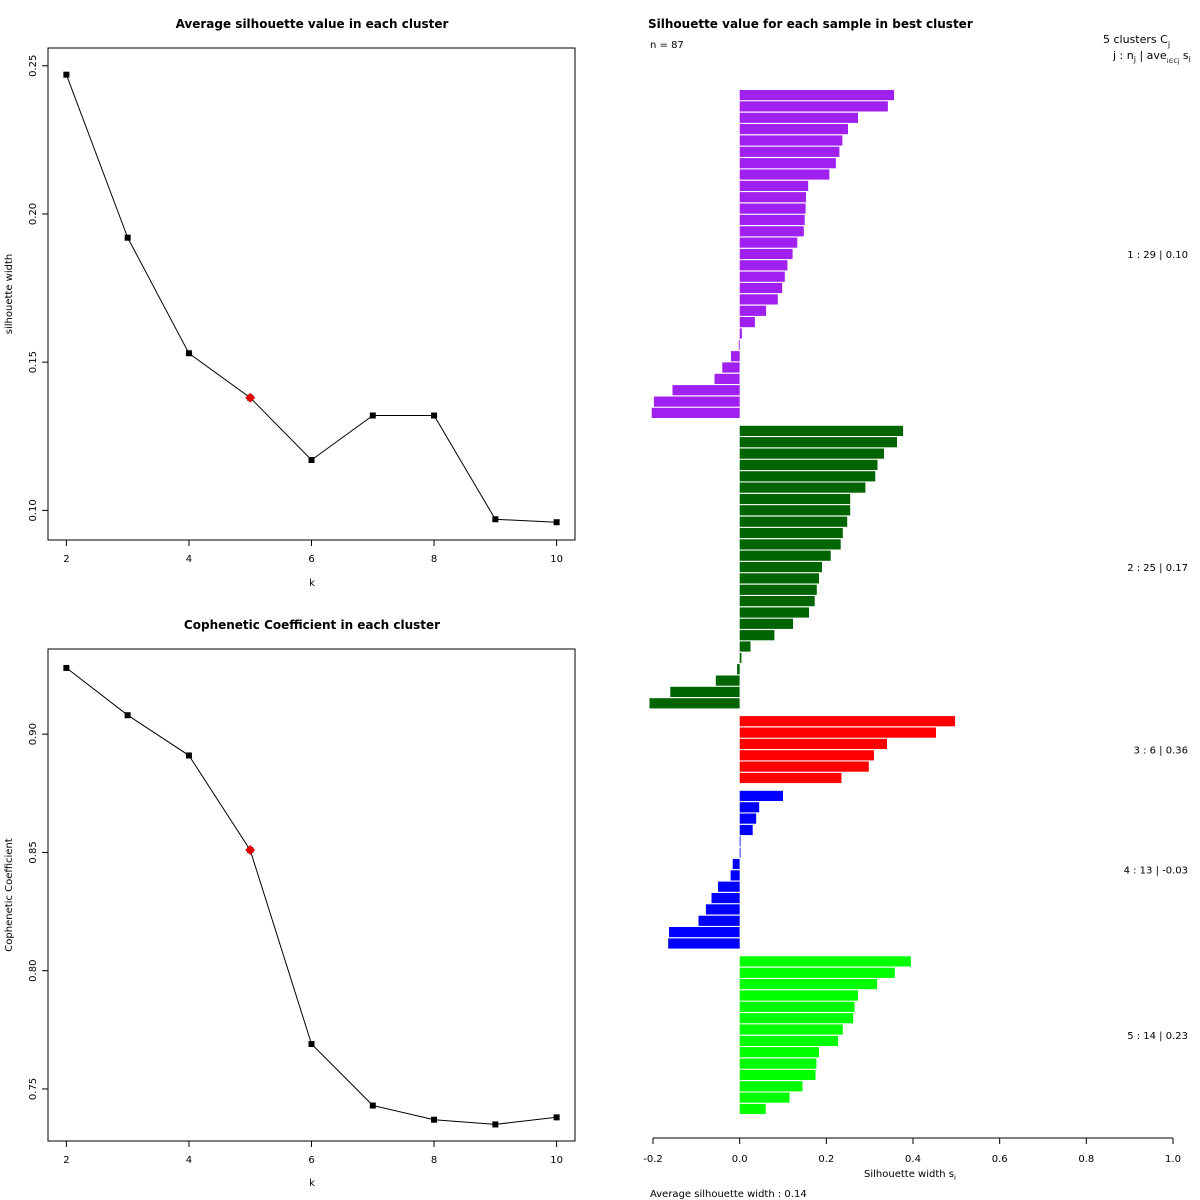 The height and width of the screenshot is (1200, 1200). What do you see at coordinates (1086, 1159) in the screenshot?
I see `silhouette-plot-xtick-label-5: 0.8` at bounding box center [1086, 1159].